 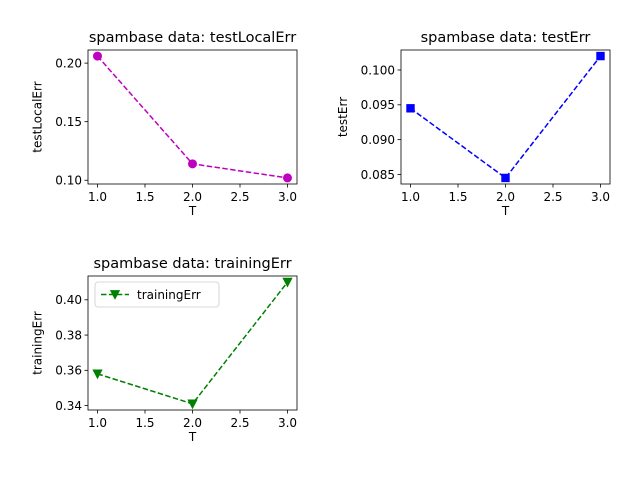 What do you see at coordinates (192, 264) in the screenshot?
I see `chart-title: spambase data: trainingErr` at bounding box center [192, 264].